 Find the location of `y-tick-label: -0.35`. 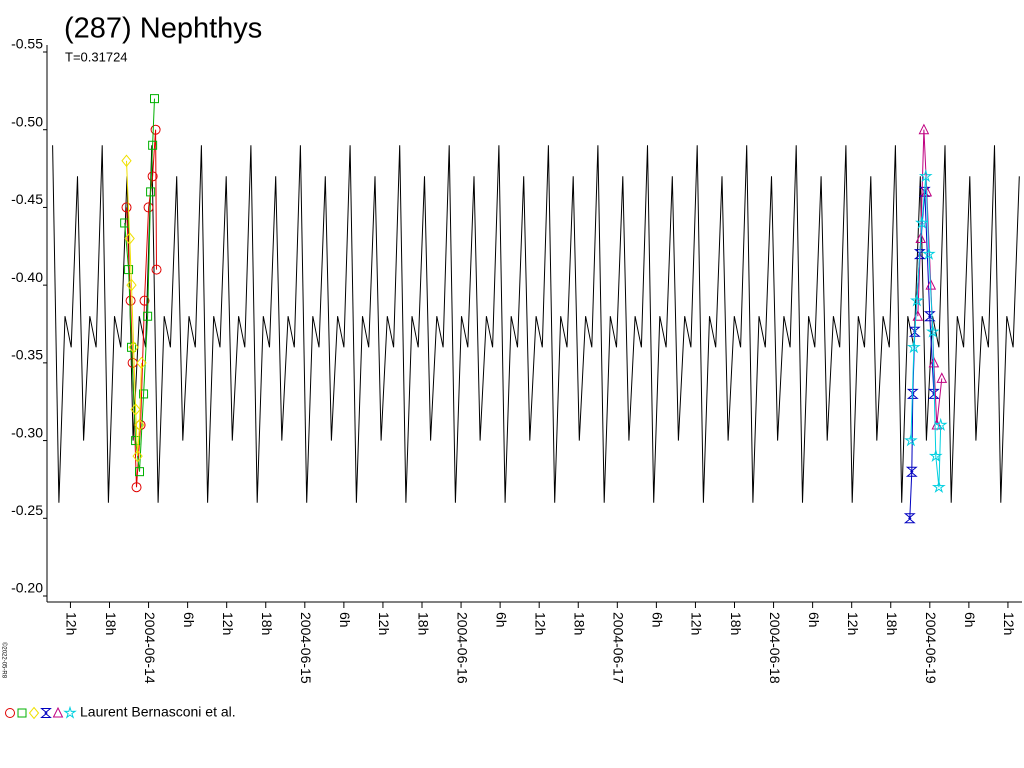

y-tick-label: -0.35 is located at coordinates (27, 355).